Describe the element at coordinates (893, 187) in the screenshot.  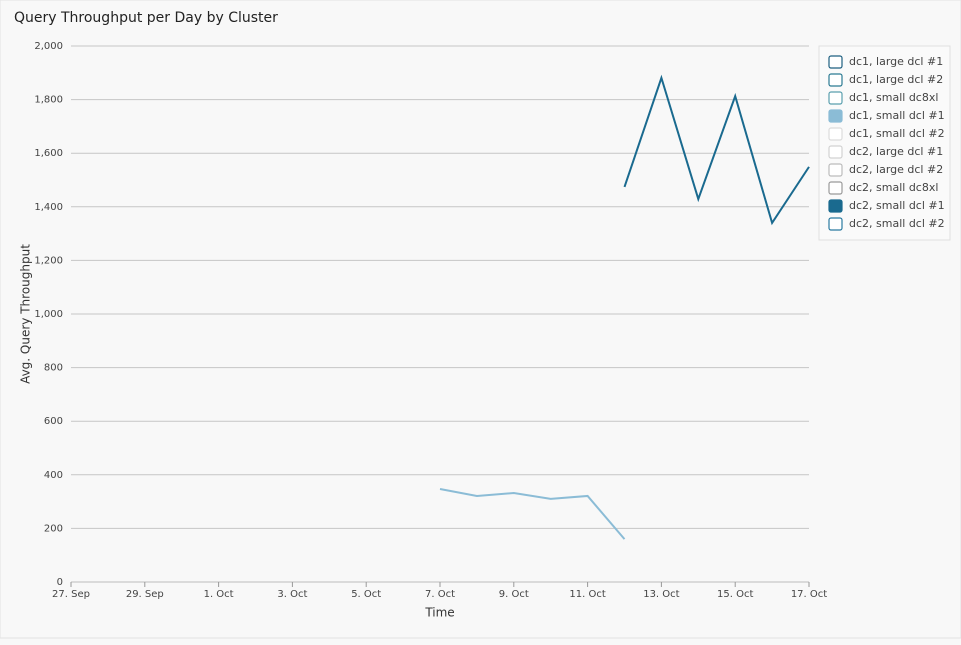
I see `legend-label: dc2, small dc8xl` at that location.